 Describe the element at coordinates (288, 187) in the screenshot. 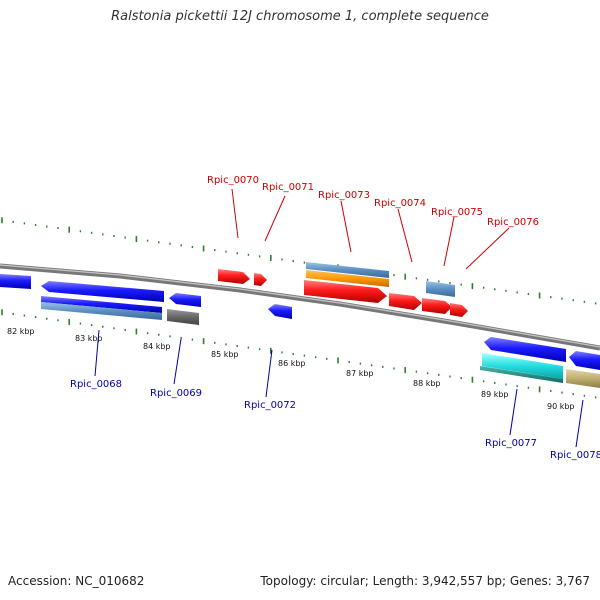

I see `gene-label-rpic-0071: Rpic_0071` at that location.